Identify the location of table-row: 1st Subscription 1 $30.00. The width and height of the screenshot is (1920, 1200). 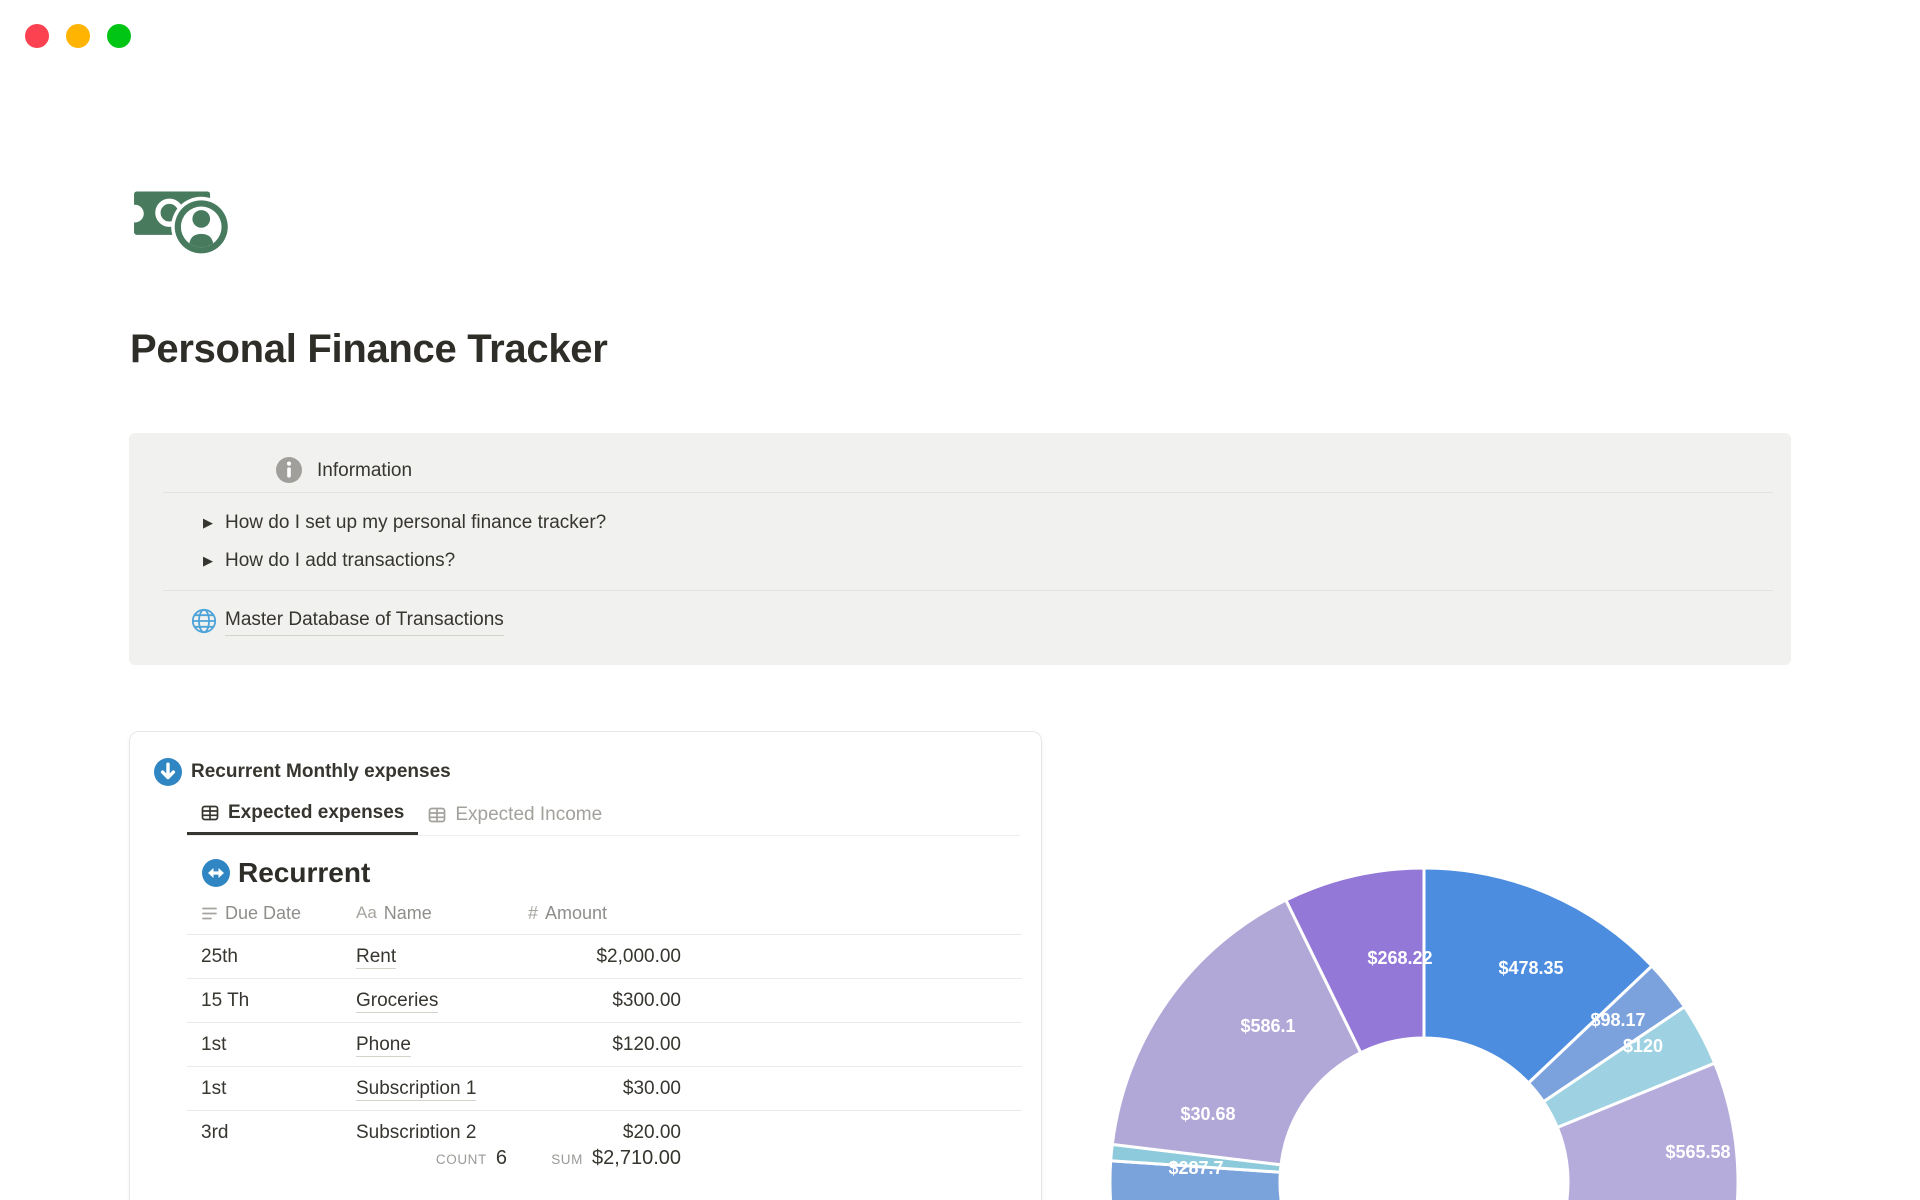
(604, 1089).